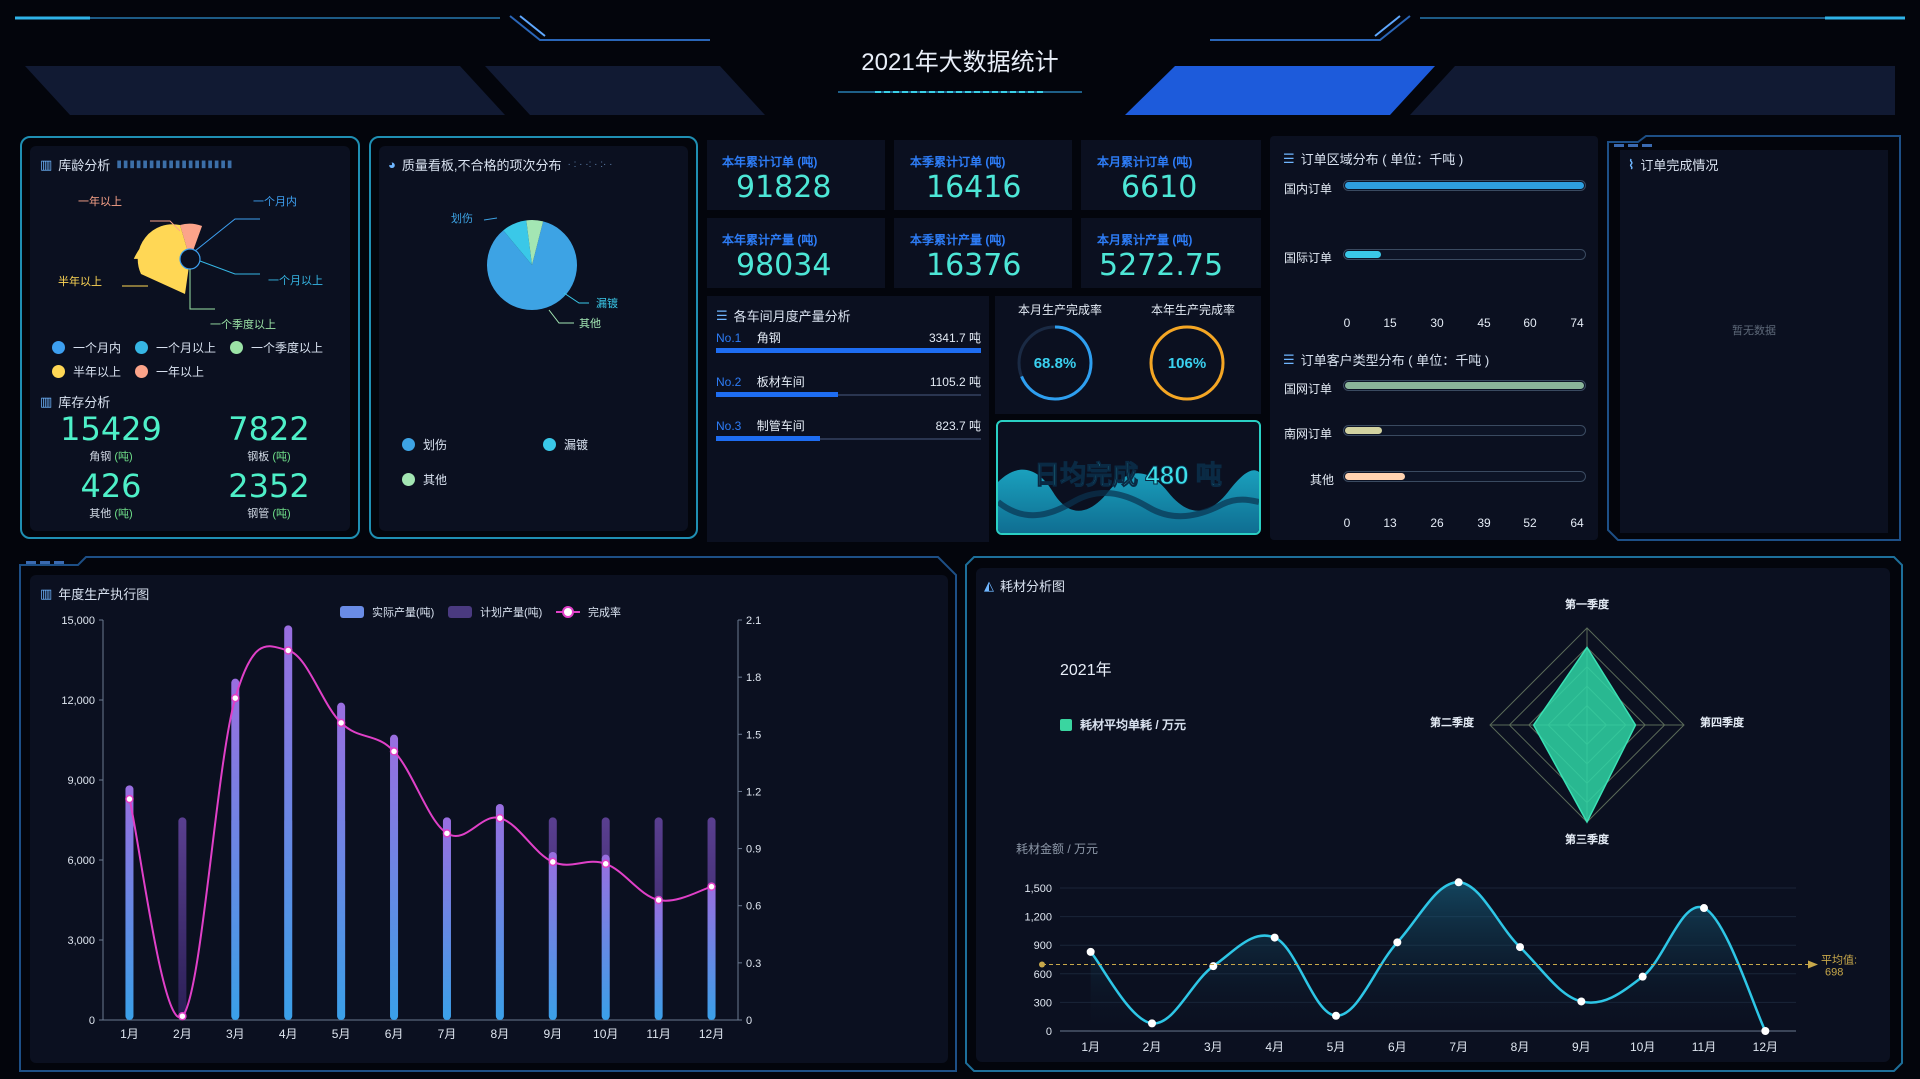  What do you see at coordinates (1038, 918) in the screenshot?
I see `y-tick-label: 1,200` at bounding box center [1038, 918].